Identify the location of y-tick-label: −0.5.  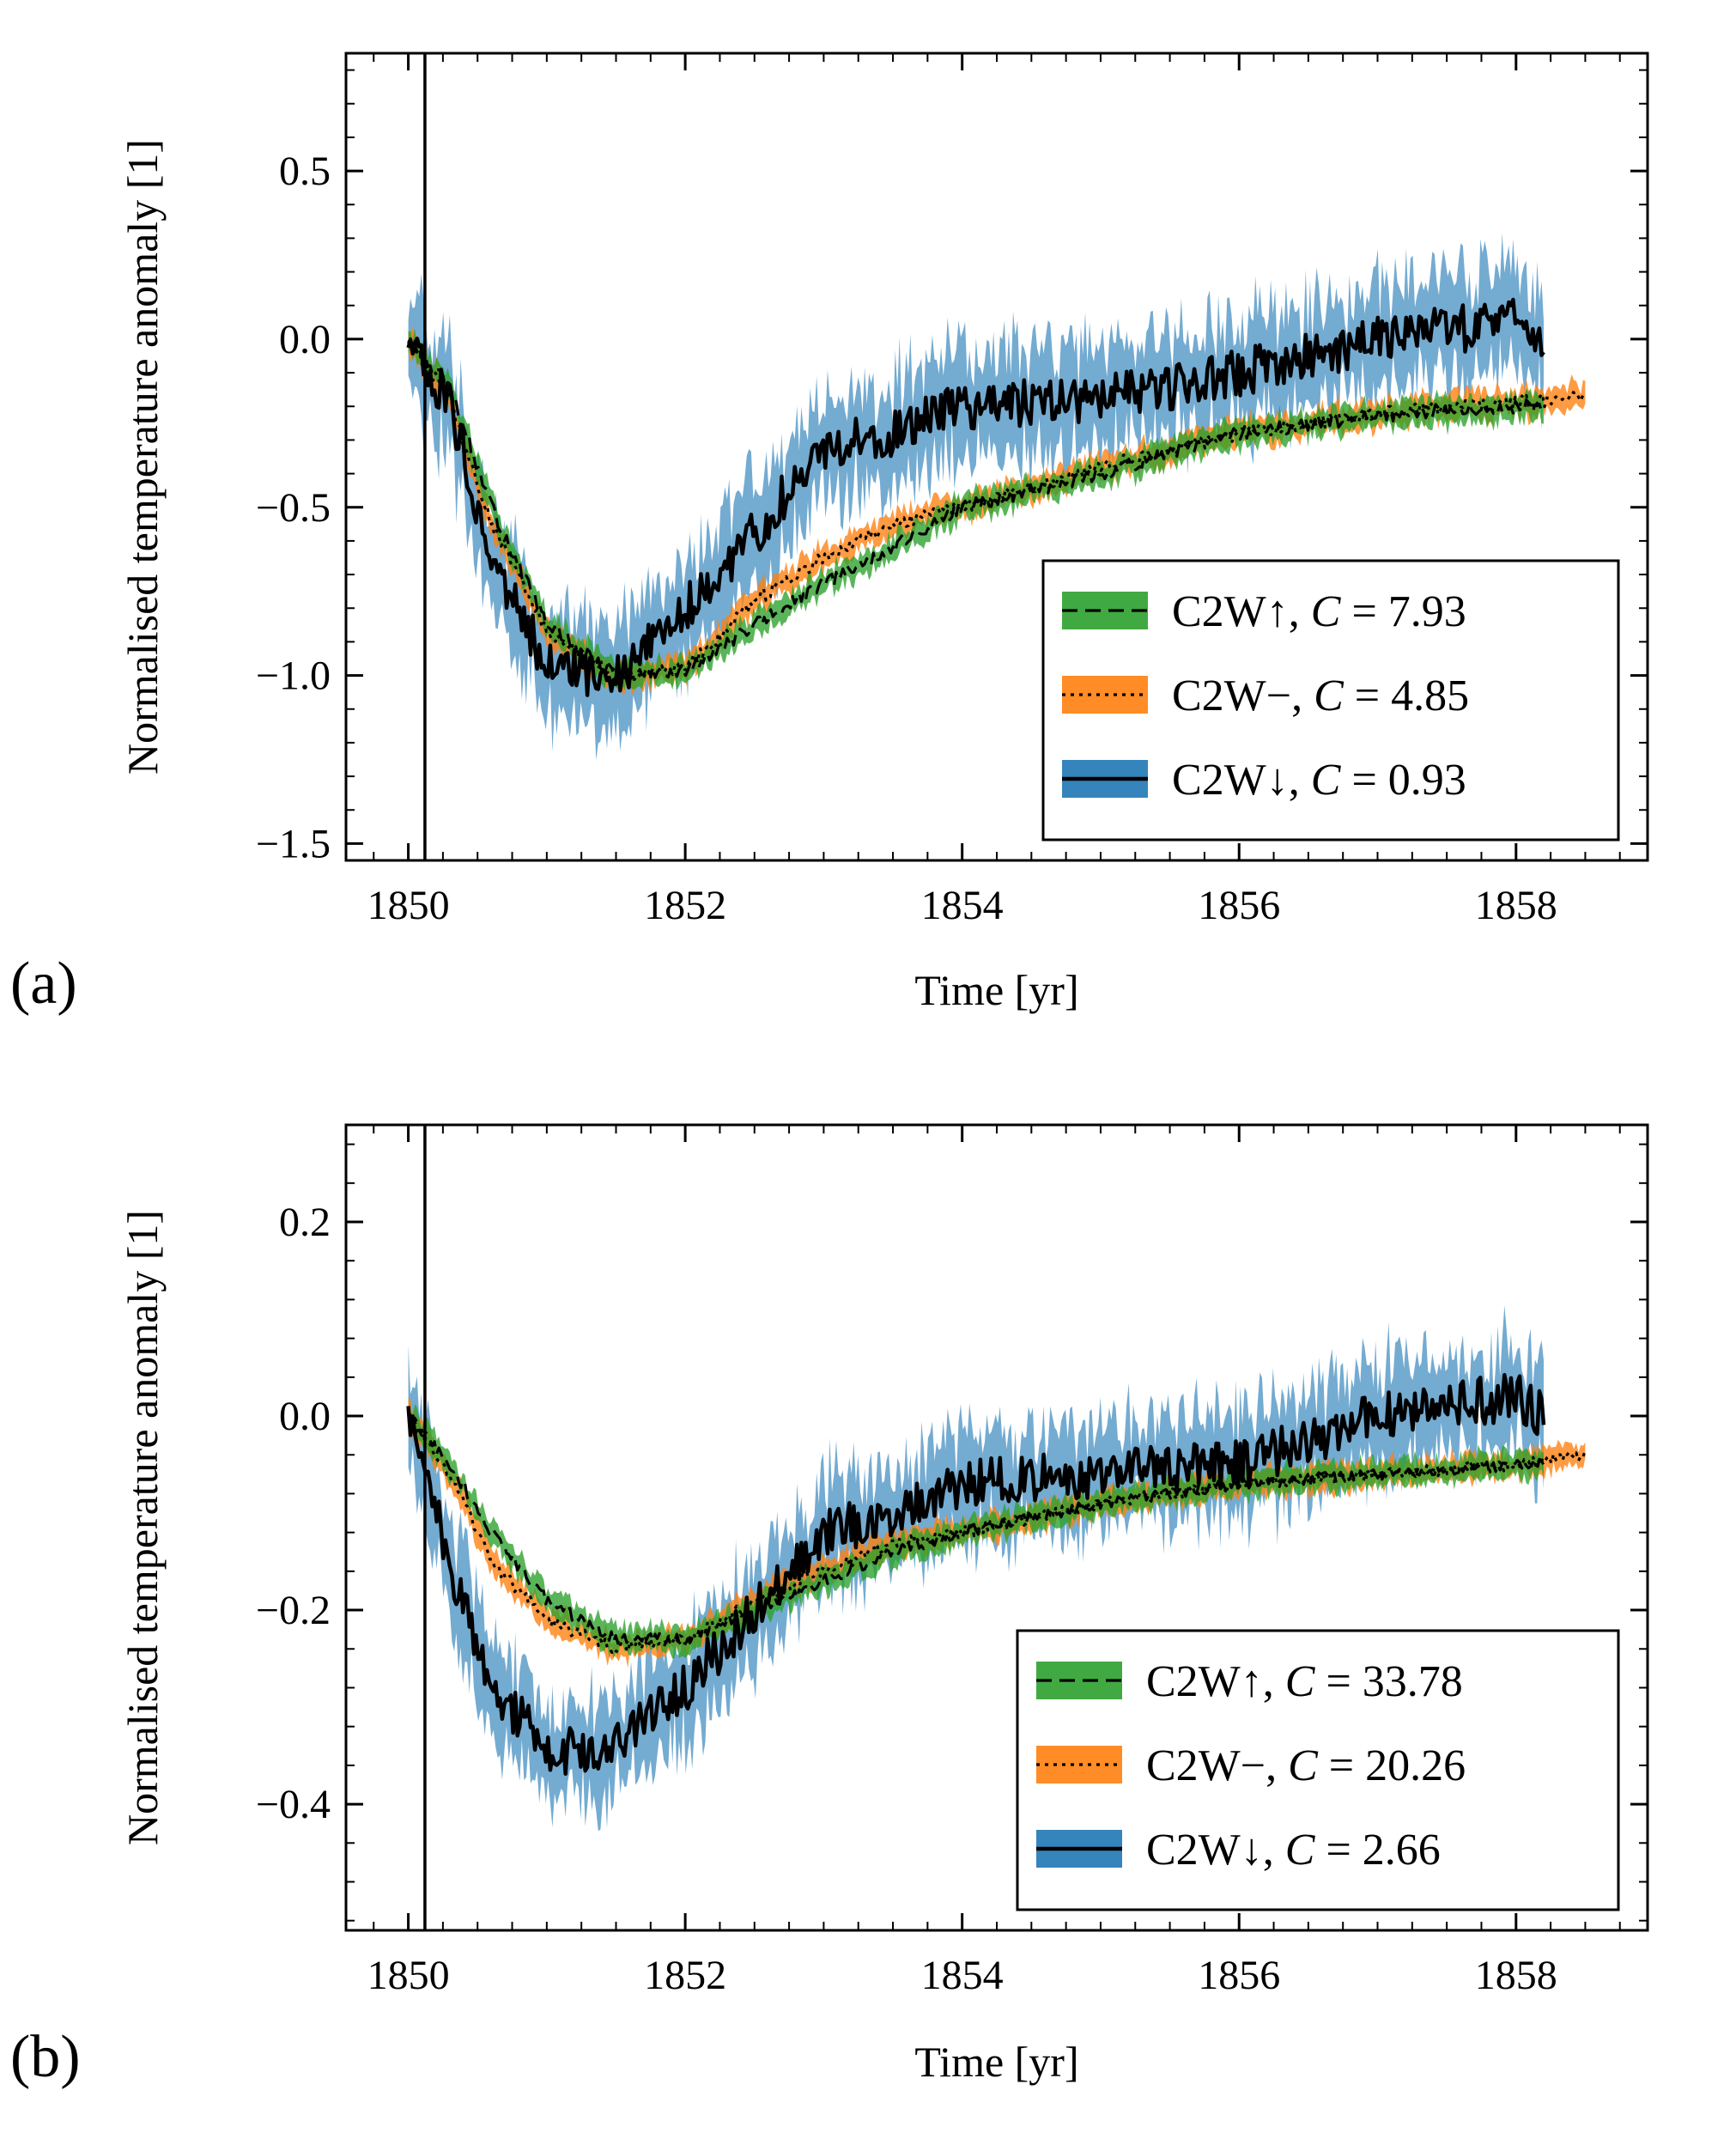
(293, 508).